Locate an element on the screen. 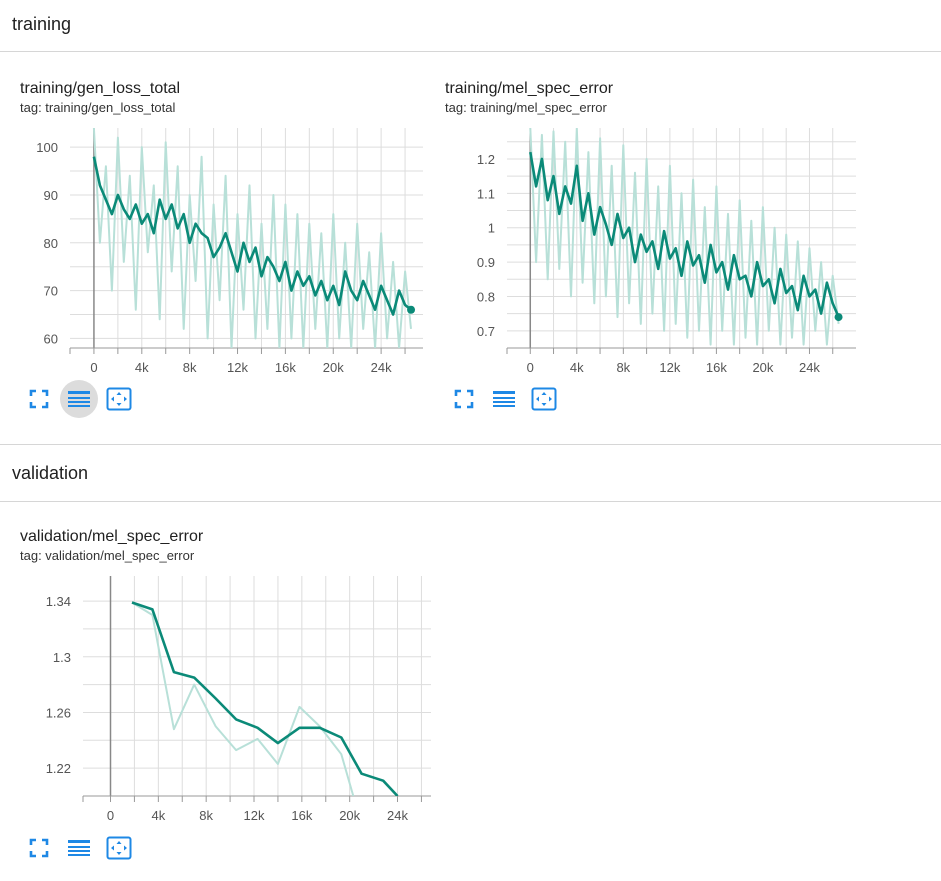 The width and height of the screenshot is (941, 881). y-tick-label: 100 is located at coordinates (47, 147).